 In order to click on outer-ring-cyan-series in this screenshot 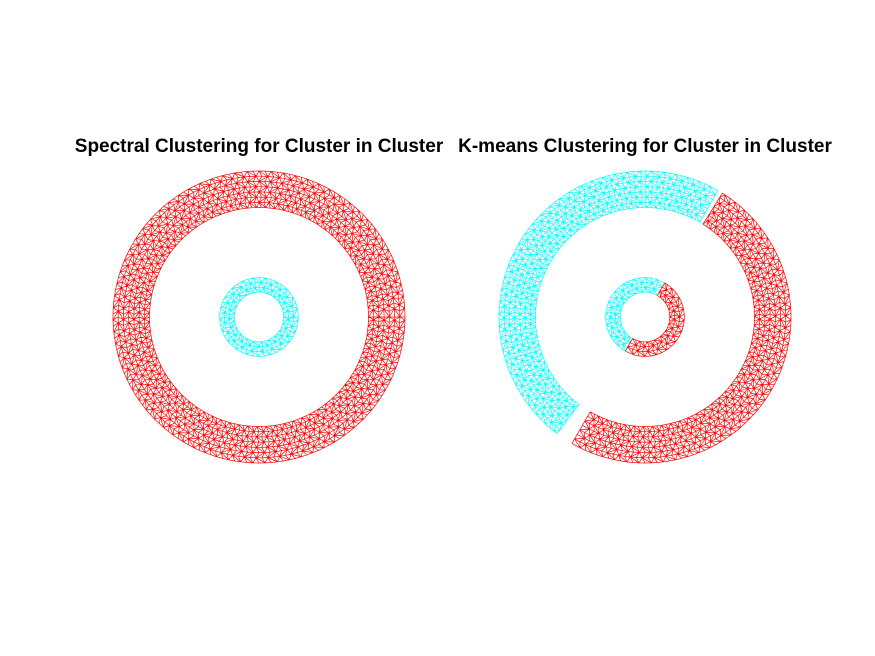, I will do `click(608, 302)`.